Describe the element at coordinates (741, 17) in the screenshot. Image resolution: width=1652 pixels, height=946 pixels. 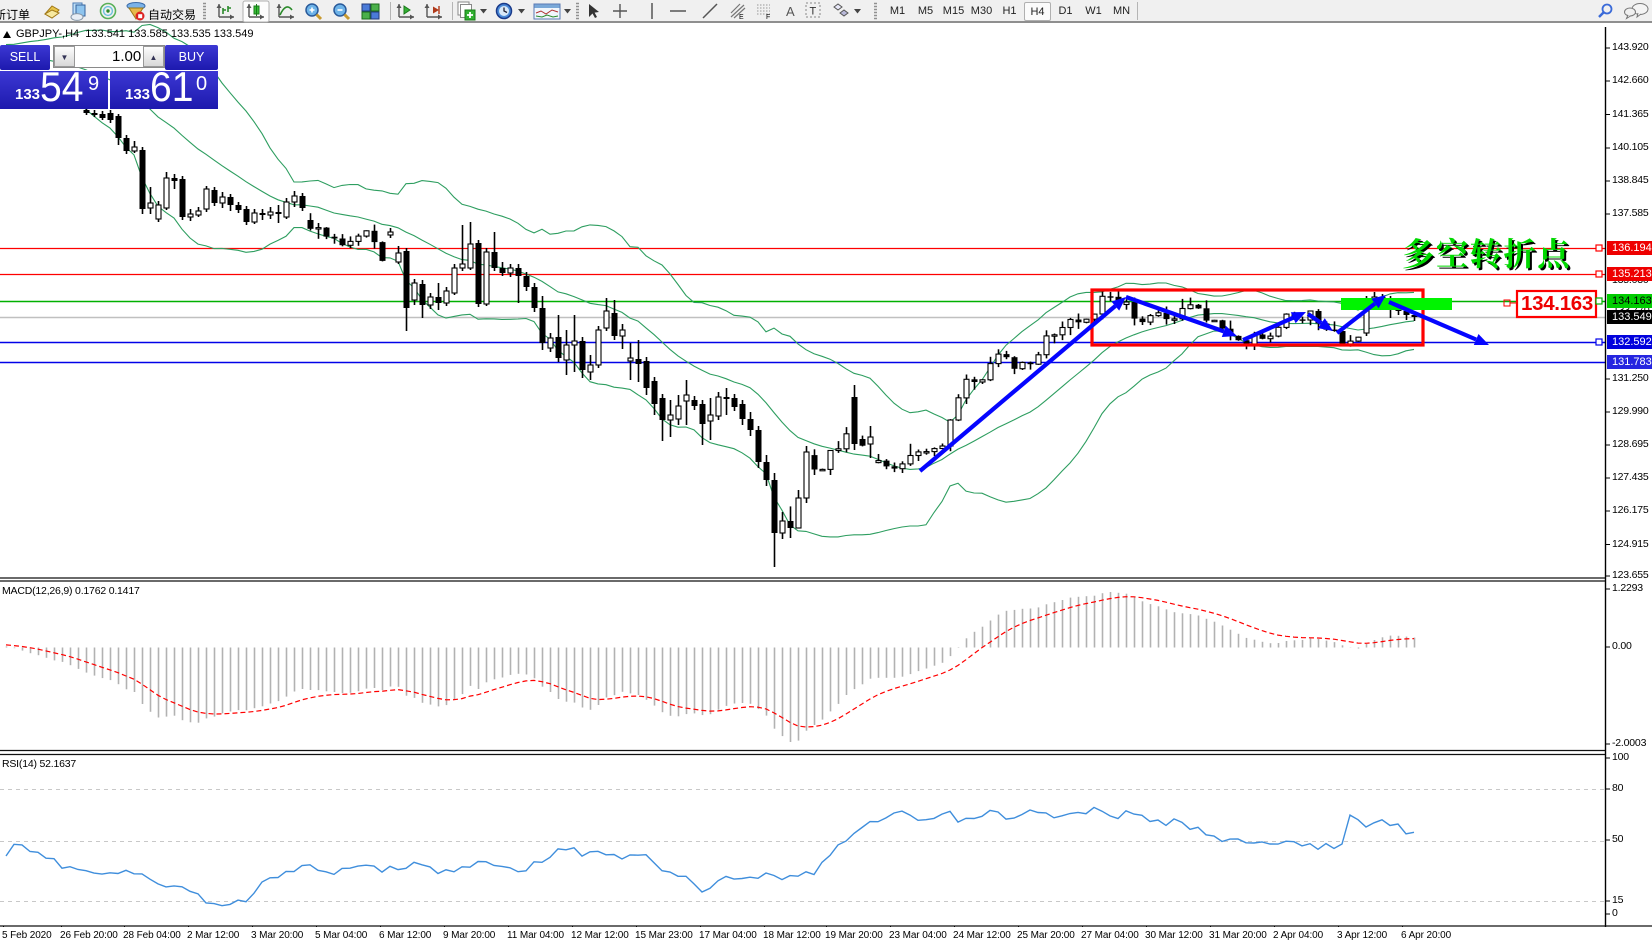
I see `svg-text: E` at that location.